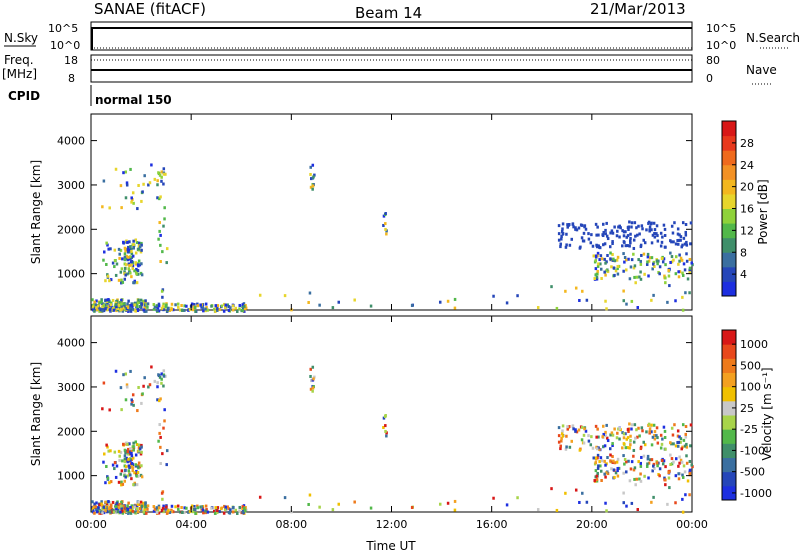 Image resolution: width=800 pixels, height=554 pixels. I want to click on y-tick-label: 1000, so click(71, 476).